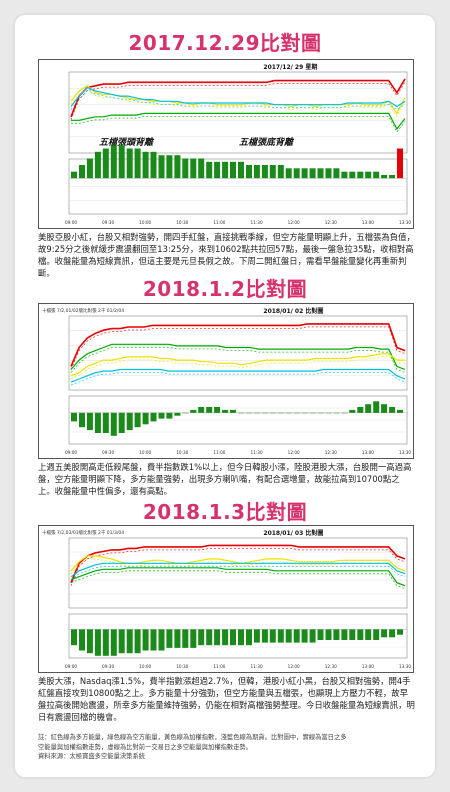 The width and height of the screenshot is (450, 792). I want to click on x-tick-label: 13:30, so click(405, 666).